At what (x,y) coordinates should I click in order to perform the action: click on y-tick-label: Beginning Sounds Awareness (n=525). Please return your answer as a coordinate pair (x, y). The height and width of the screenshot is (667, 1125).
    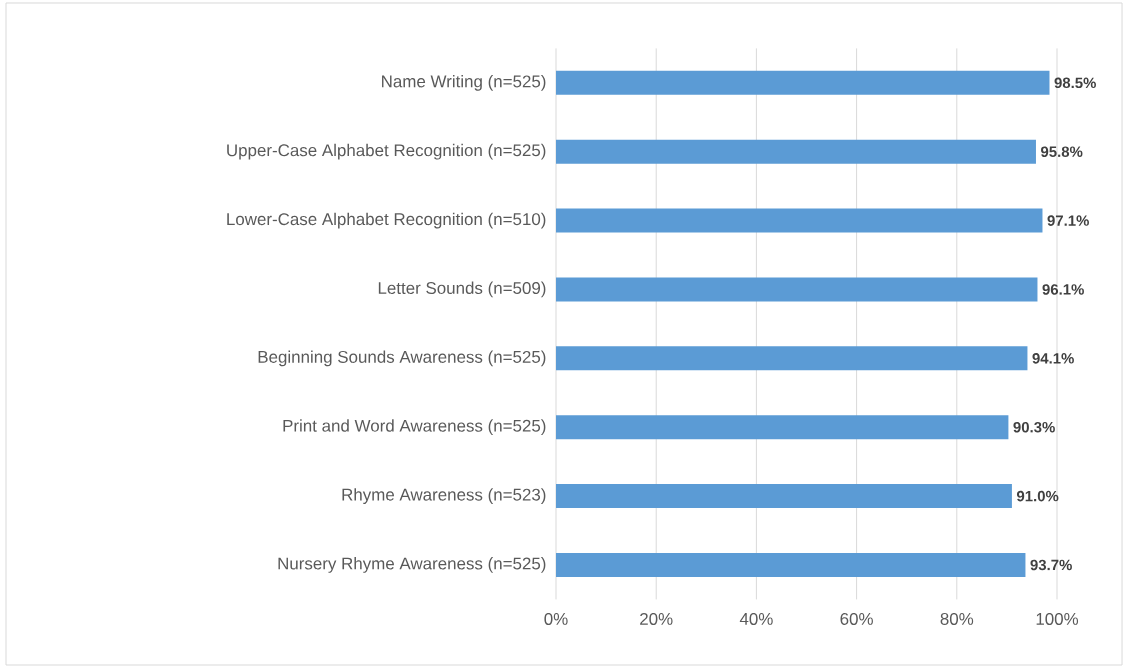
    Looking at the image, I should click on (402, 358).